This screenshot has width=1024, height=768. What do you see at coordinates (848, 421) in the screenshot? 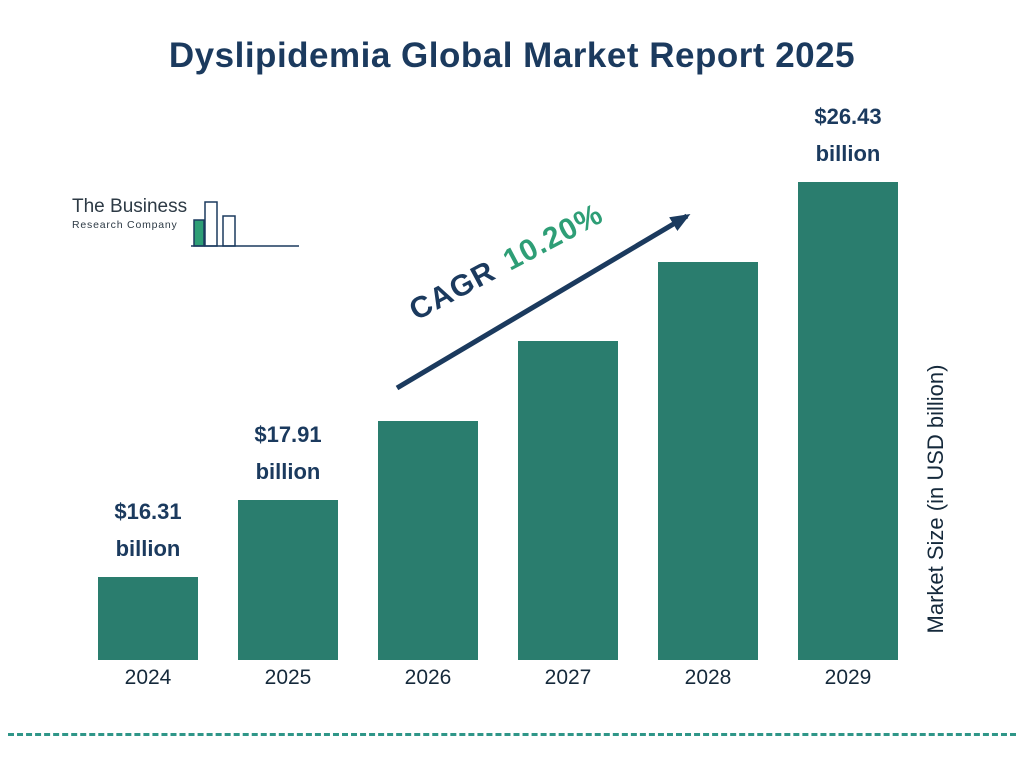
I see `bar-2029` at bounding box center [848, 421].